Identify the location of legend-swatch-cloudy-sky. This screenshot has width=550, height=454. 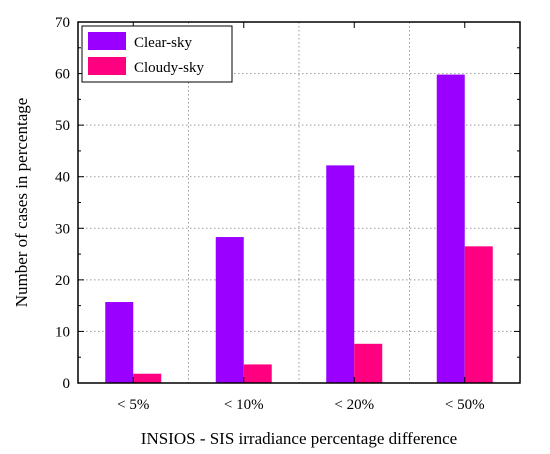
(107, 66).